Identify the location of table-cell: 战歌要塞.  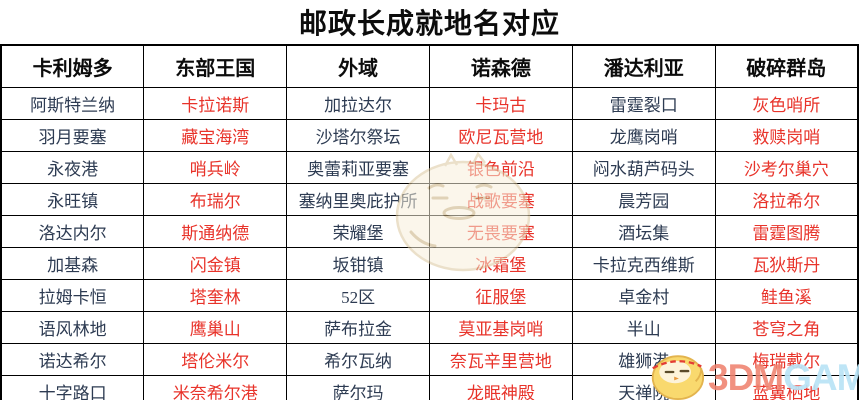
(500, 199).